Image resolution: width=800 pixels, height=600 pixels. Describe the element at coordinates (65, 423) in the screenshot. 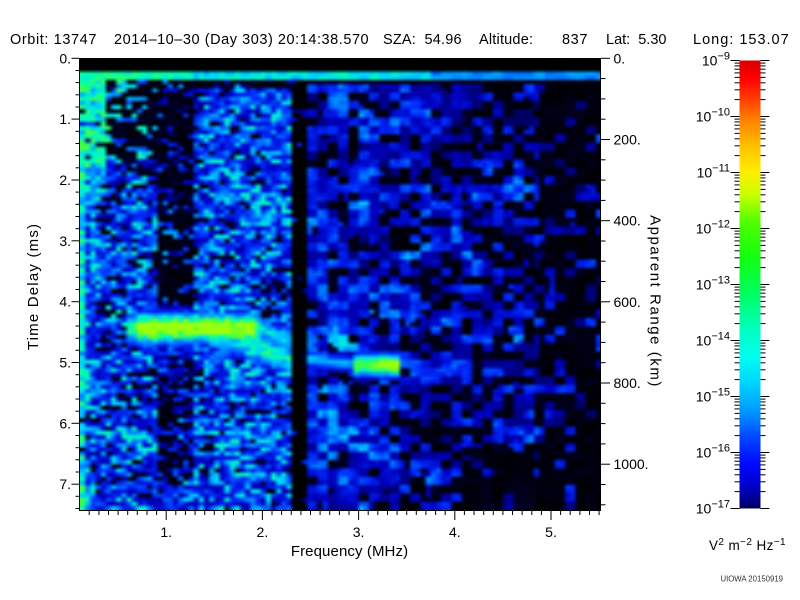

I see `svg-text: 6.` at that location.